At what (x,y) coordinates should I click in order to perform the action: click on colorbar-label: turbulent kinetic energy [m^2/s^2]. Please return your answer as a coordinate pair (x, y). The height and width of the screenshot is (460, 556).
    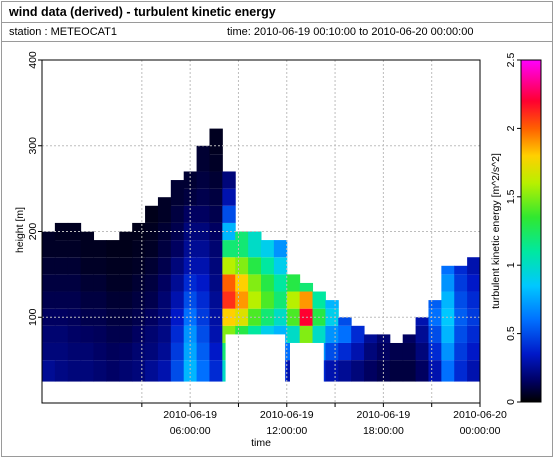
    Looking at the image, I should click on (496, 231).